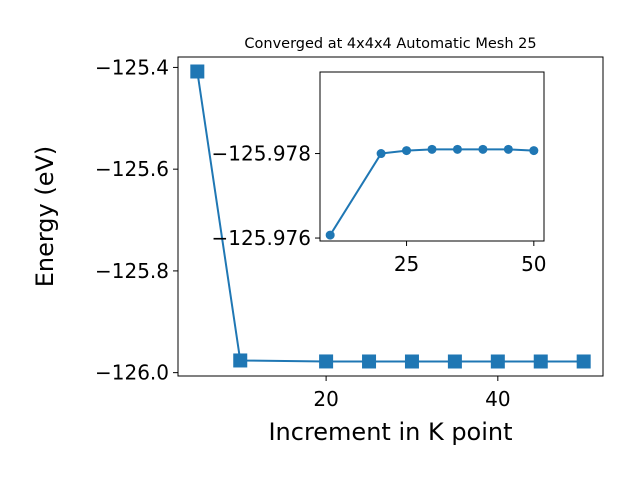  I want to click on y-tick-label: −125.8, so click(132, 271).